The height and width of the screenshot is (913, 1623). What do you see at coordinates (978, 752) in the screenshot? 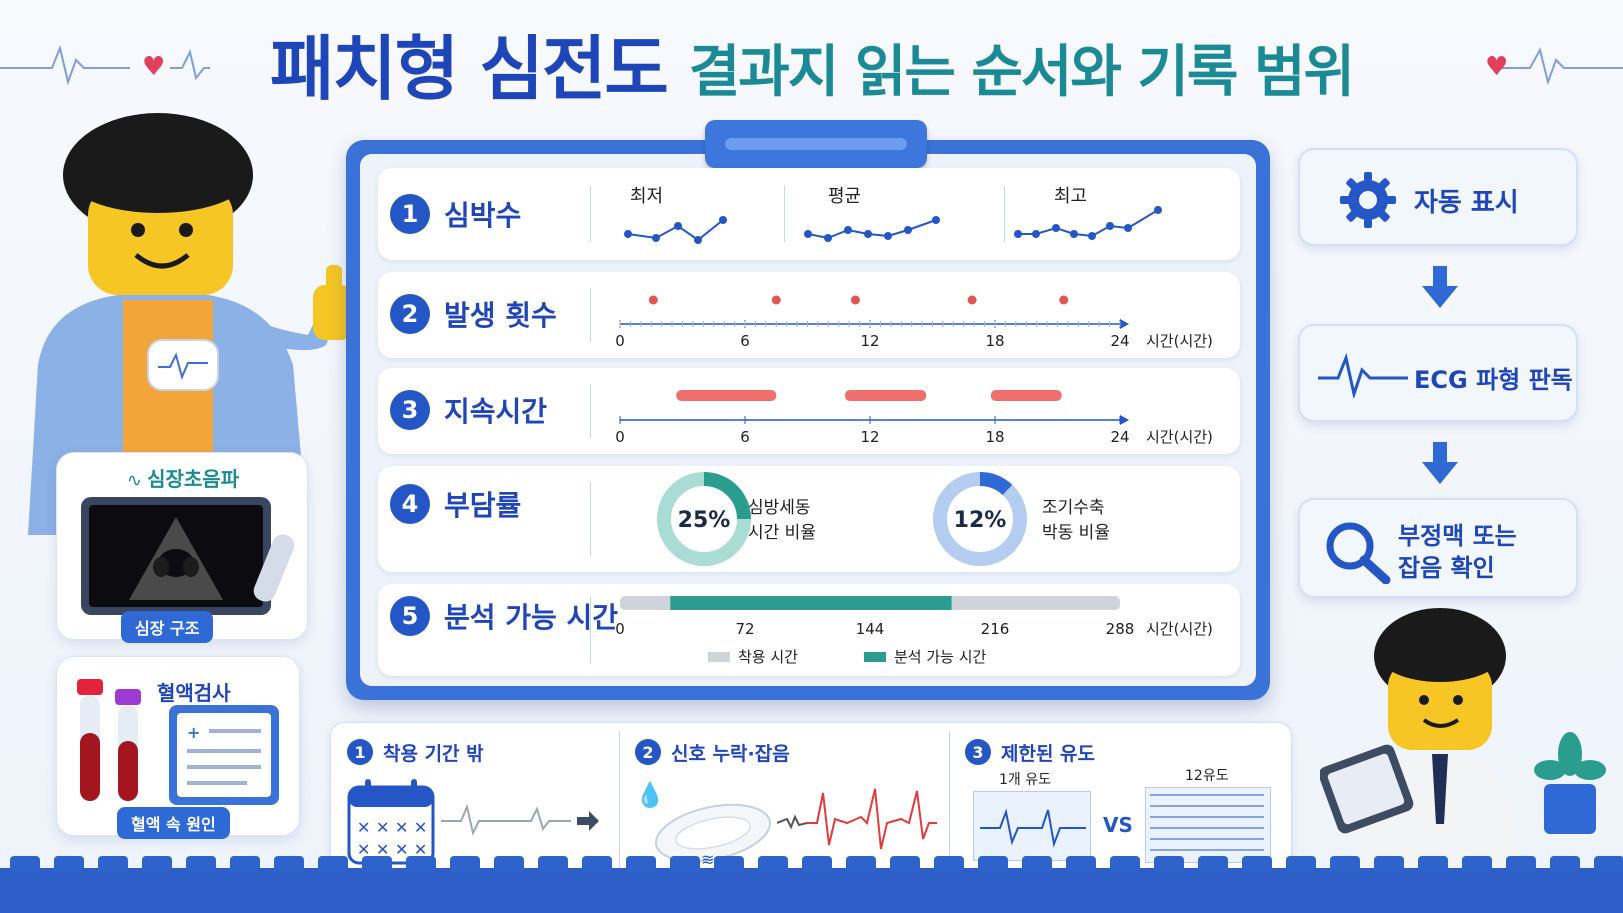
I see `limit-number: 3` at bounding box center [978, 752].